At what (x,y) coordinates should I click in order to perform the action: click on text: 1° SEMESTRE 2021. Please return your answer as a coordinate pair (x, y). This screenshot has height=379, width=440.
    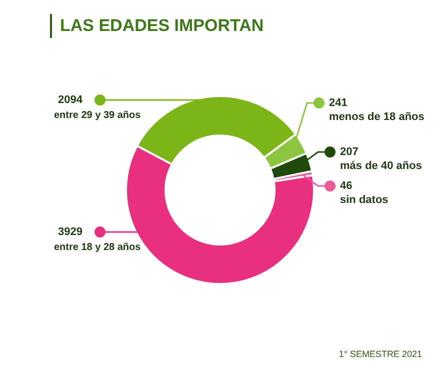
    Looking at the image, I should click on (380, 354).